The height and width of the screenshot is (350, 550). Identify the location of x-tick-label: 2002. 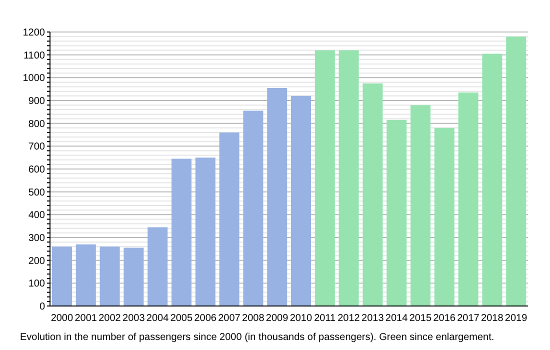
(110, 318).